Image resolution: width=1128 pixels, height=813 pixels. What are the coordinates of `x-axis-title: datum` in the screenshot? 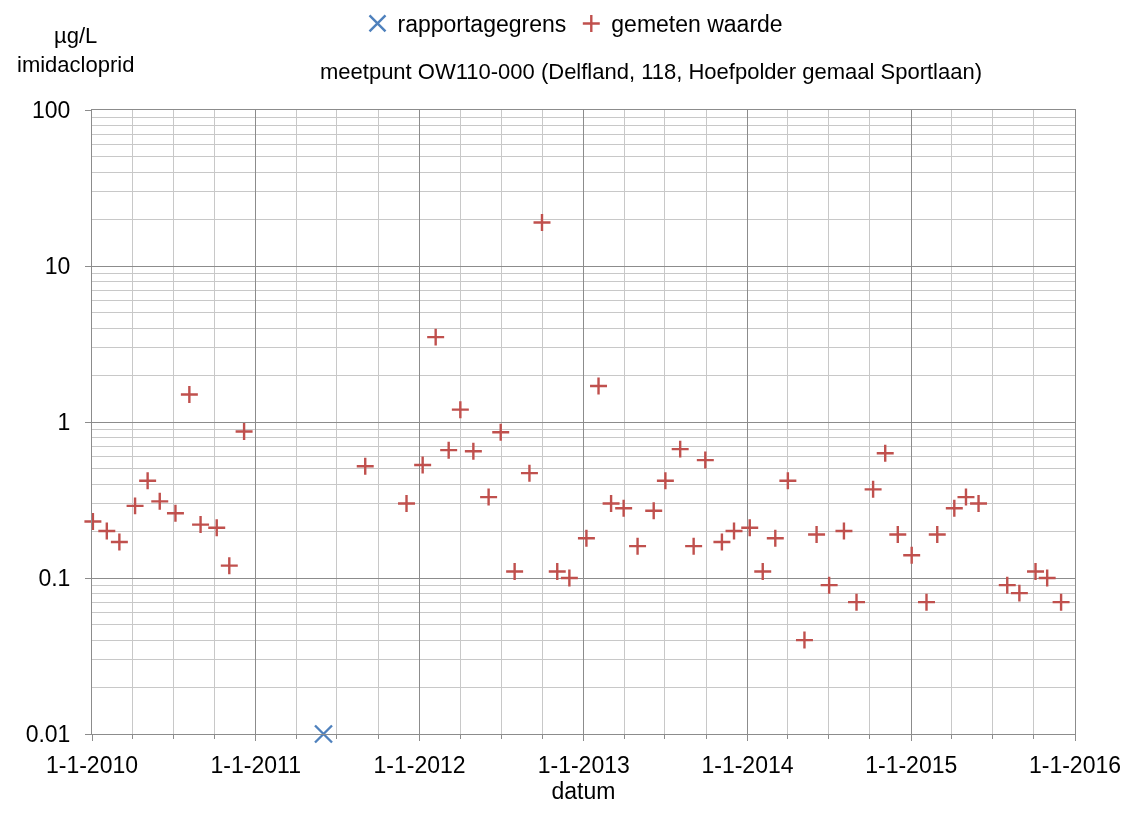 It's located at (583, 790).